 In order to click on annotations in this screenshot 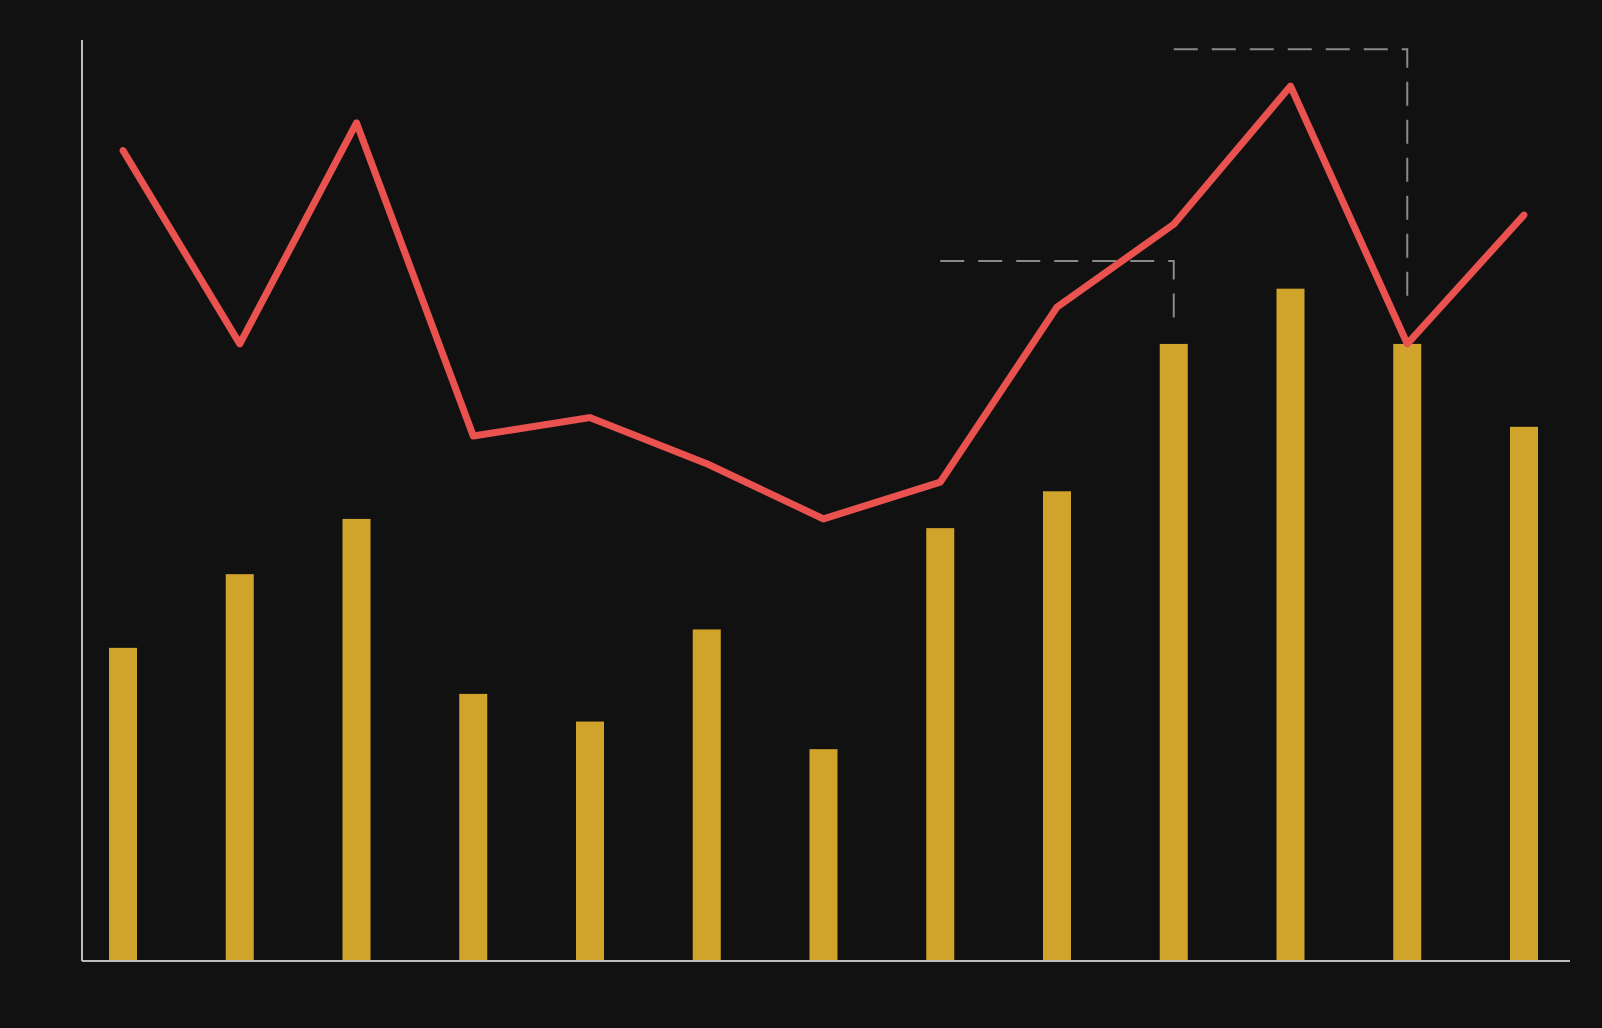, I will do `click(1174, 187)`.